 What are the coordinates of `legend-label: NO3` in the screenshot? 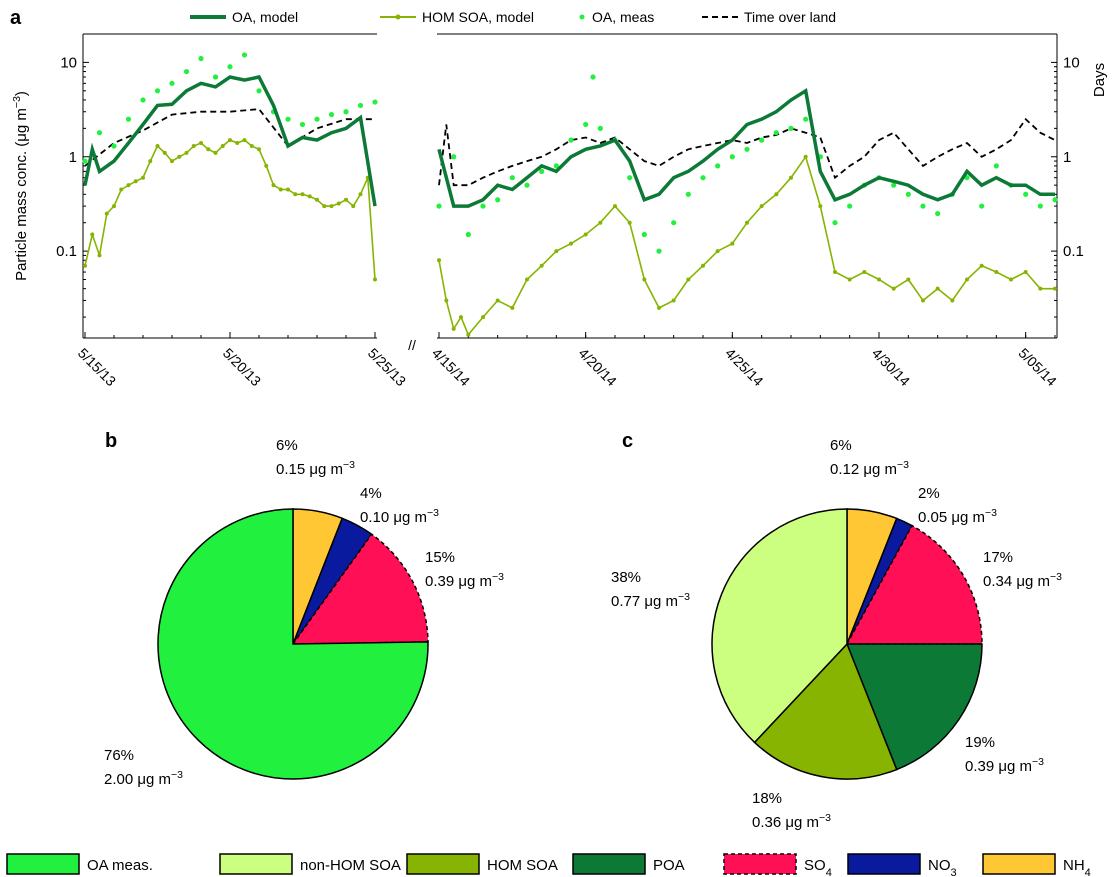 It's located at (942, 867).